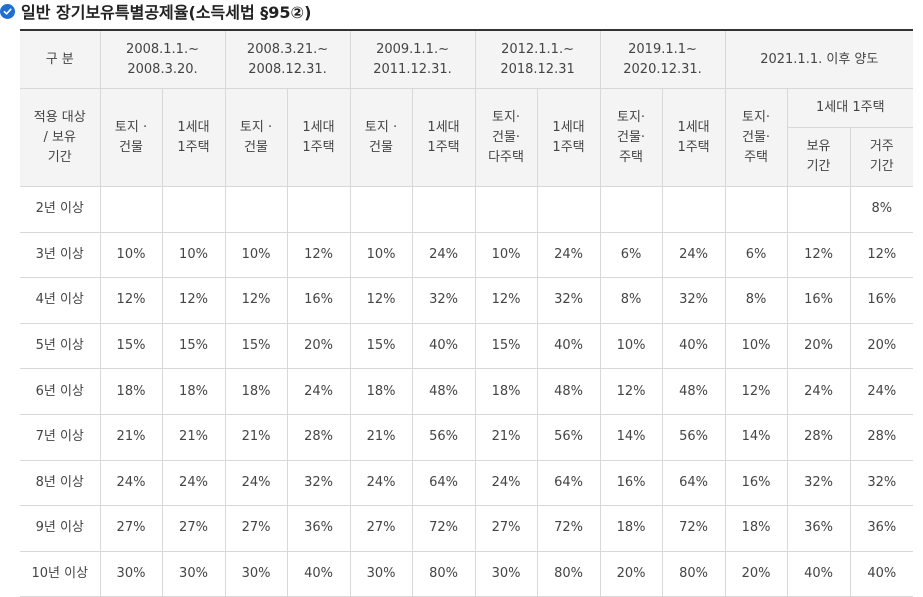 Image resolution: width=923 pixels, height=597 pixels. Describe the element at coordinates (443, 391) in the screenshot. I see `rate-cell: 48%` at that location.